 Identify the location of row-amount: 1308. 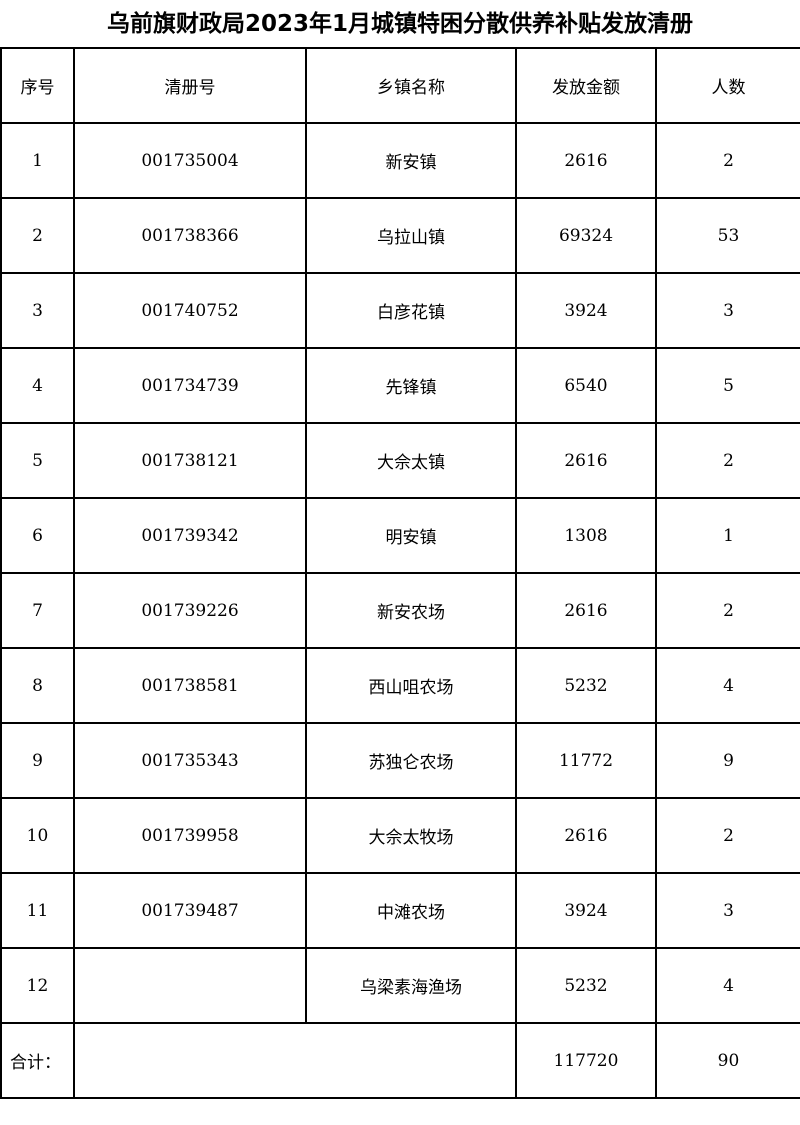
(586, 535).